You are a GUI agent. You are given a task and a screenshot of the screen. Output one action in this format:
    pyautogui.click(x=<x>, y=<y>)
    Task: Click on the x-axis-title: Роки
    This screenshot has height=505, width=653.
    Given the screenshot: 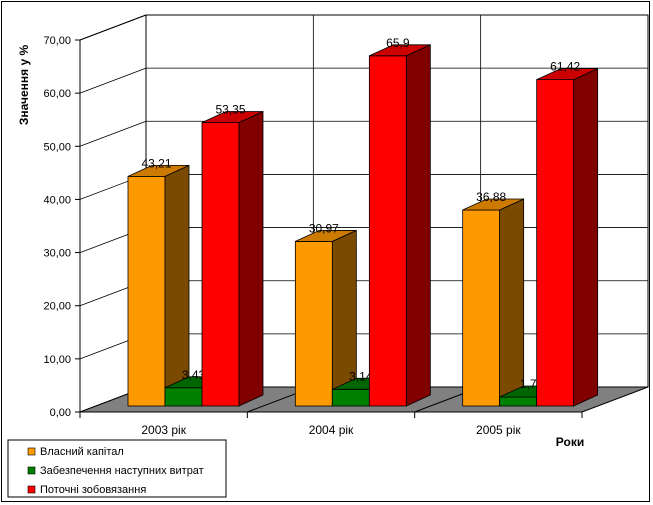 What is the action you would take?
    pyautogui.click(x=570, y=442)
    